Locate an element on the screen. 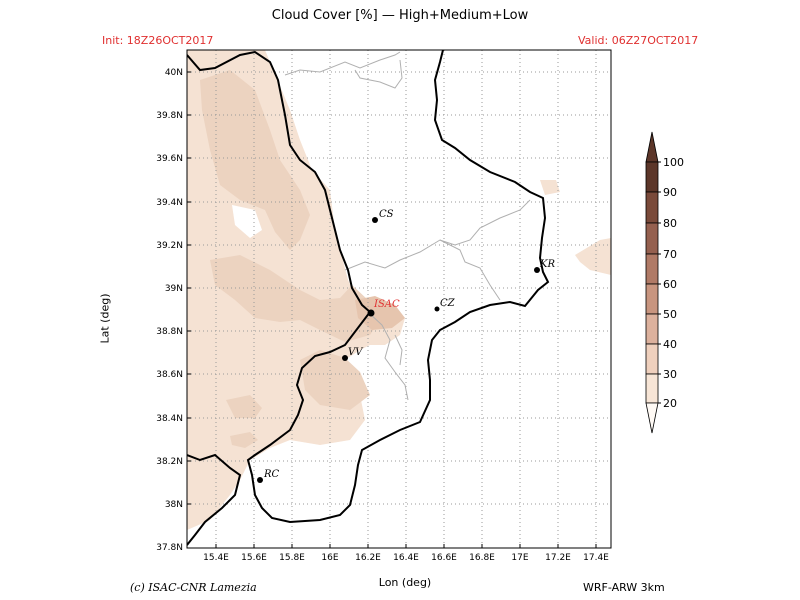  lon-tick-label: 17E is located at coordinates (519, 558).